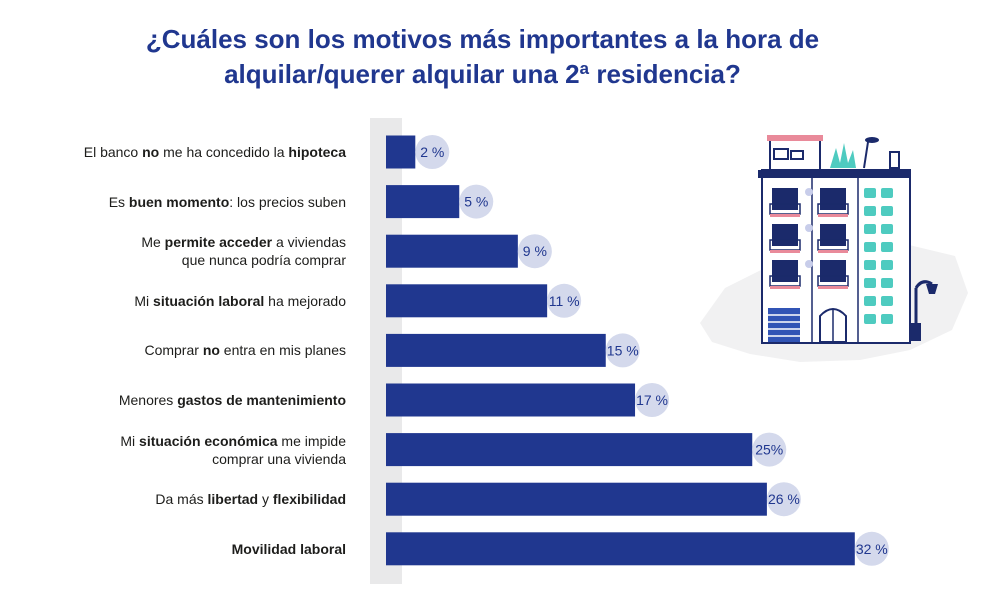  Describe the element at coordinates (193, 549) in the screenshot. I see `category-label: Movilidad laboral` at that location.